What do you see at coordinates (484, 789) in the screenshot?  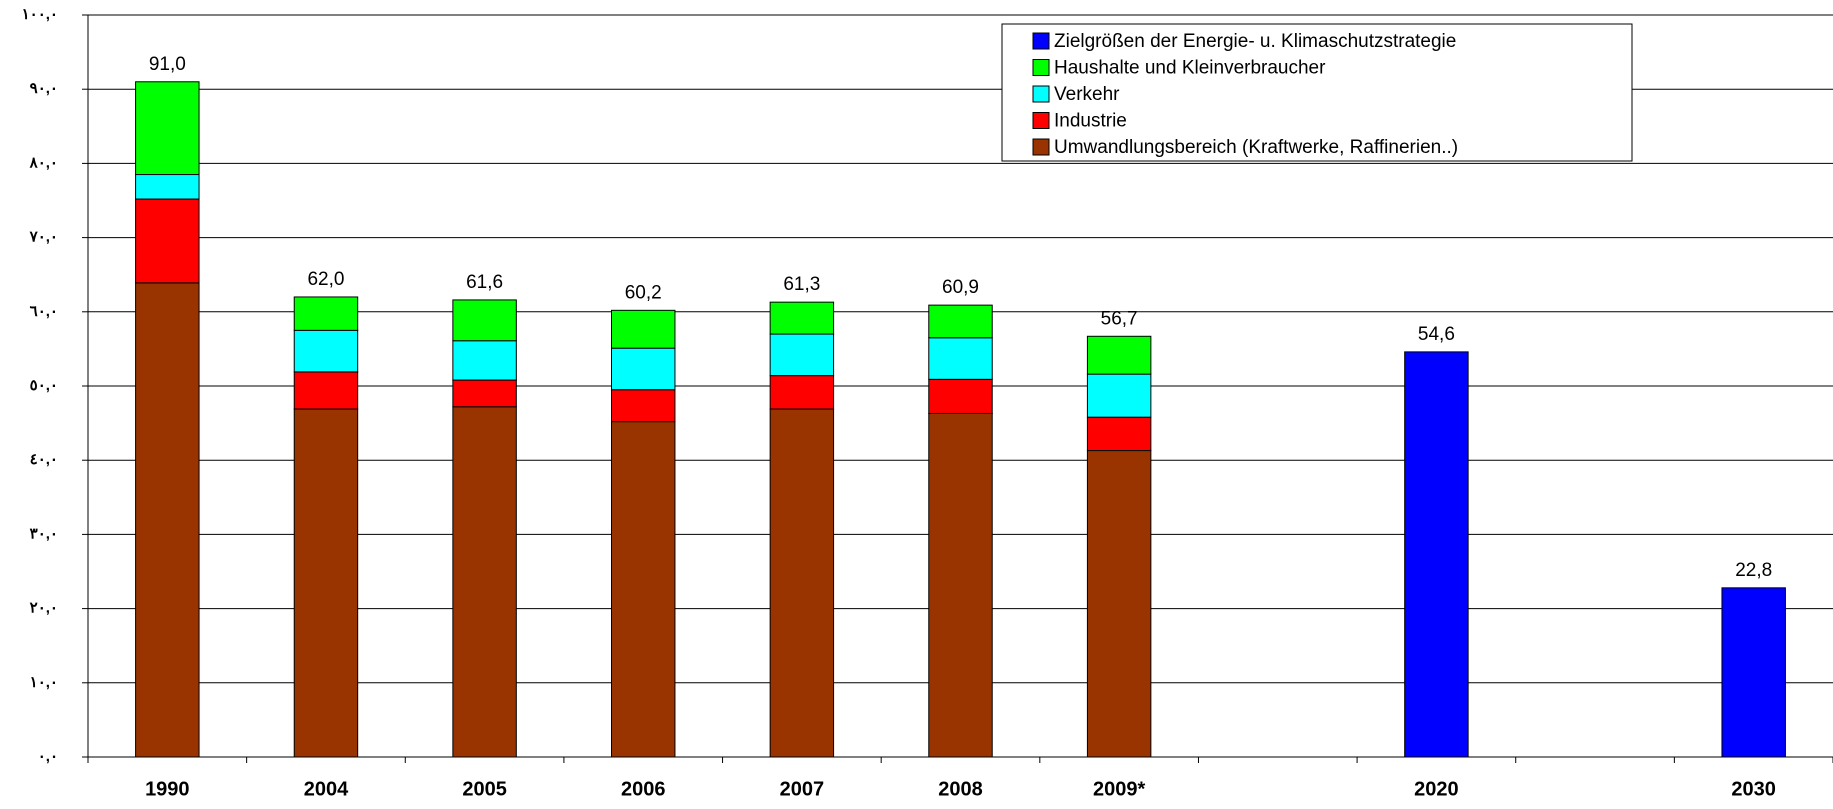 I see `x-tick-label: 2005` at bounding box center [484, 789].